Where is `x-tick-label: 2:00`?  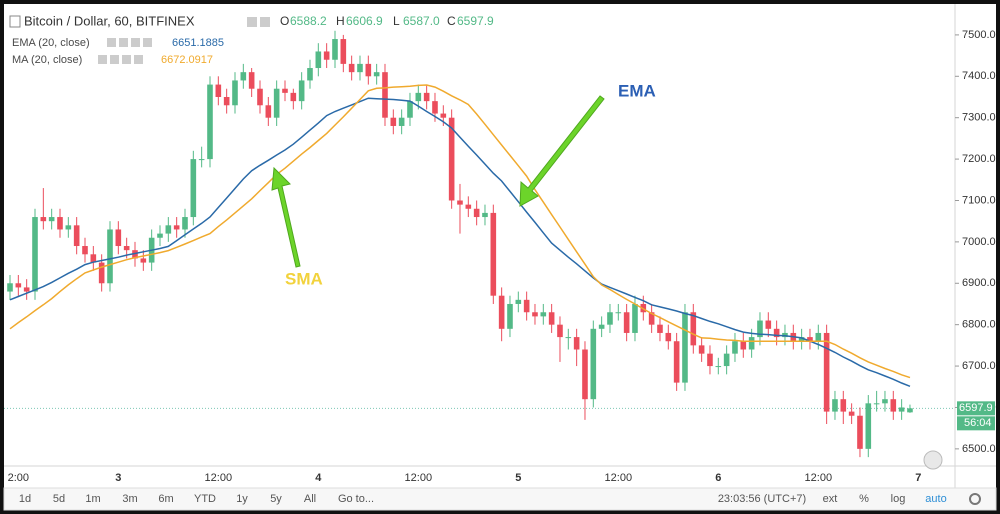 x-tick-label: 2:00 is located at coordinates (18, 478).